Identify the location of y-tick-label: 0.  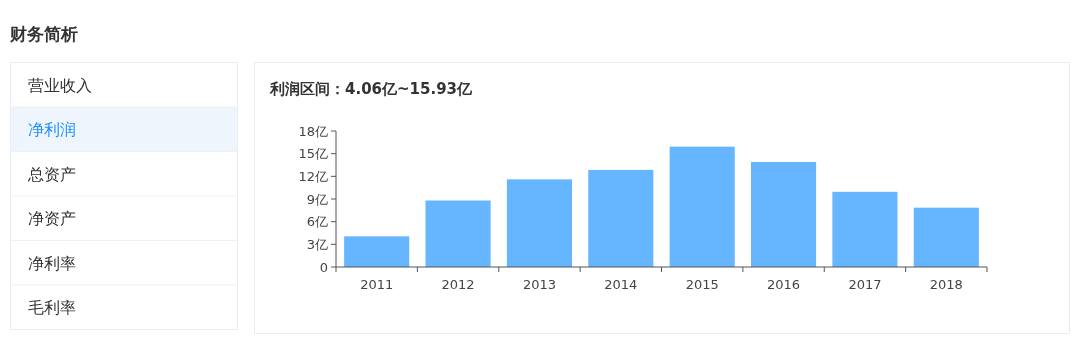
(323, 267).